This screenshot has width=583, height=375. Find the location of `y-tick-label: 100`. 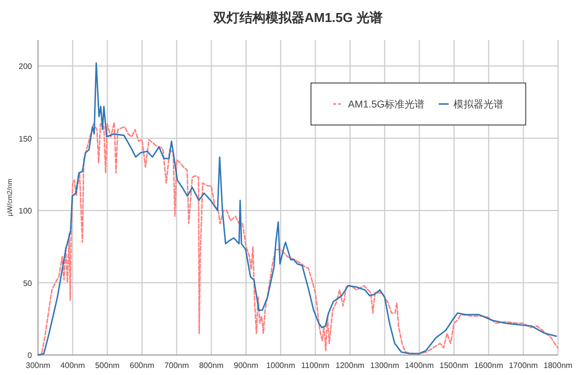

y-tick-label: 100 is located at coordinates (25, 211).